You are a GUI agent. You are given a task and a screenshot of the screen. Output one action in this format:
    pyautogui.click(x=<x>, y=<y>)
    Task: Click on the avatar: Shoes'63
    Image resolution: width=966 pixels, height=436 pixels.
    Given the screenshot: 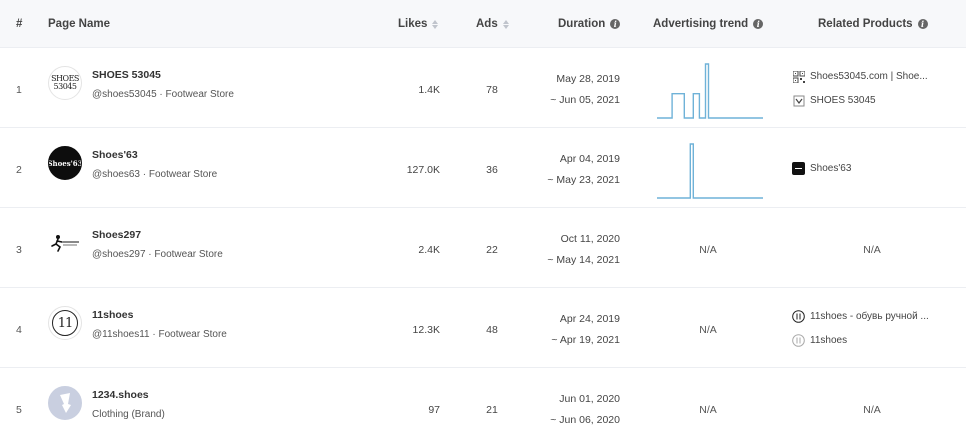 What is the action you would take?
    pyautogui.click(x=65, y=163)
    